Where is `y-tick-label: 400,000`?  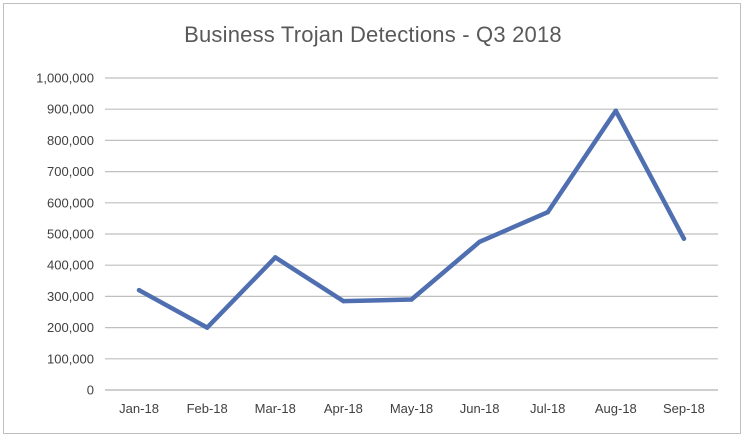 y-tick-label: 400,000 is located at coordinates (70, 265).